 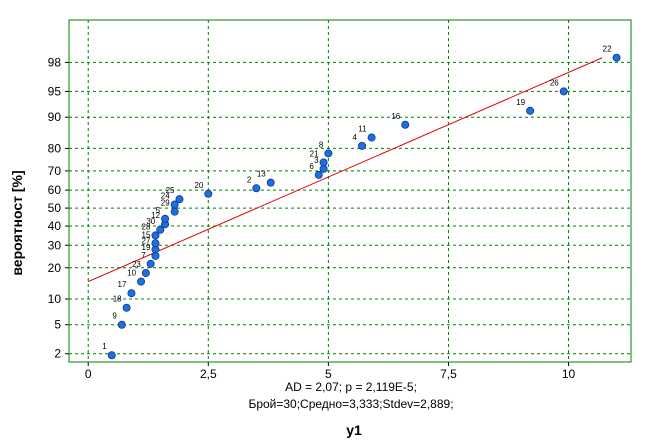 I want to click on y-tick-label: 40, so click(x=55, y=226).